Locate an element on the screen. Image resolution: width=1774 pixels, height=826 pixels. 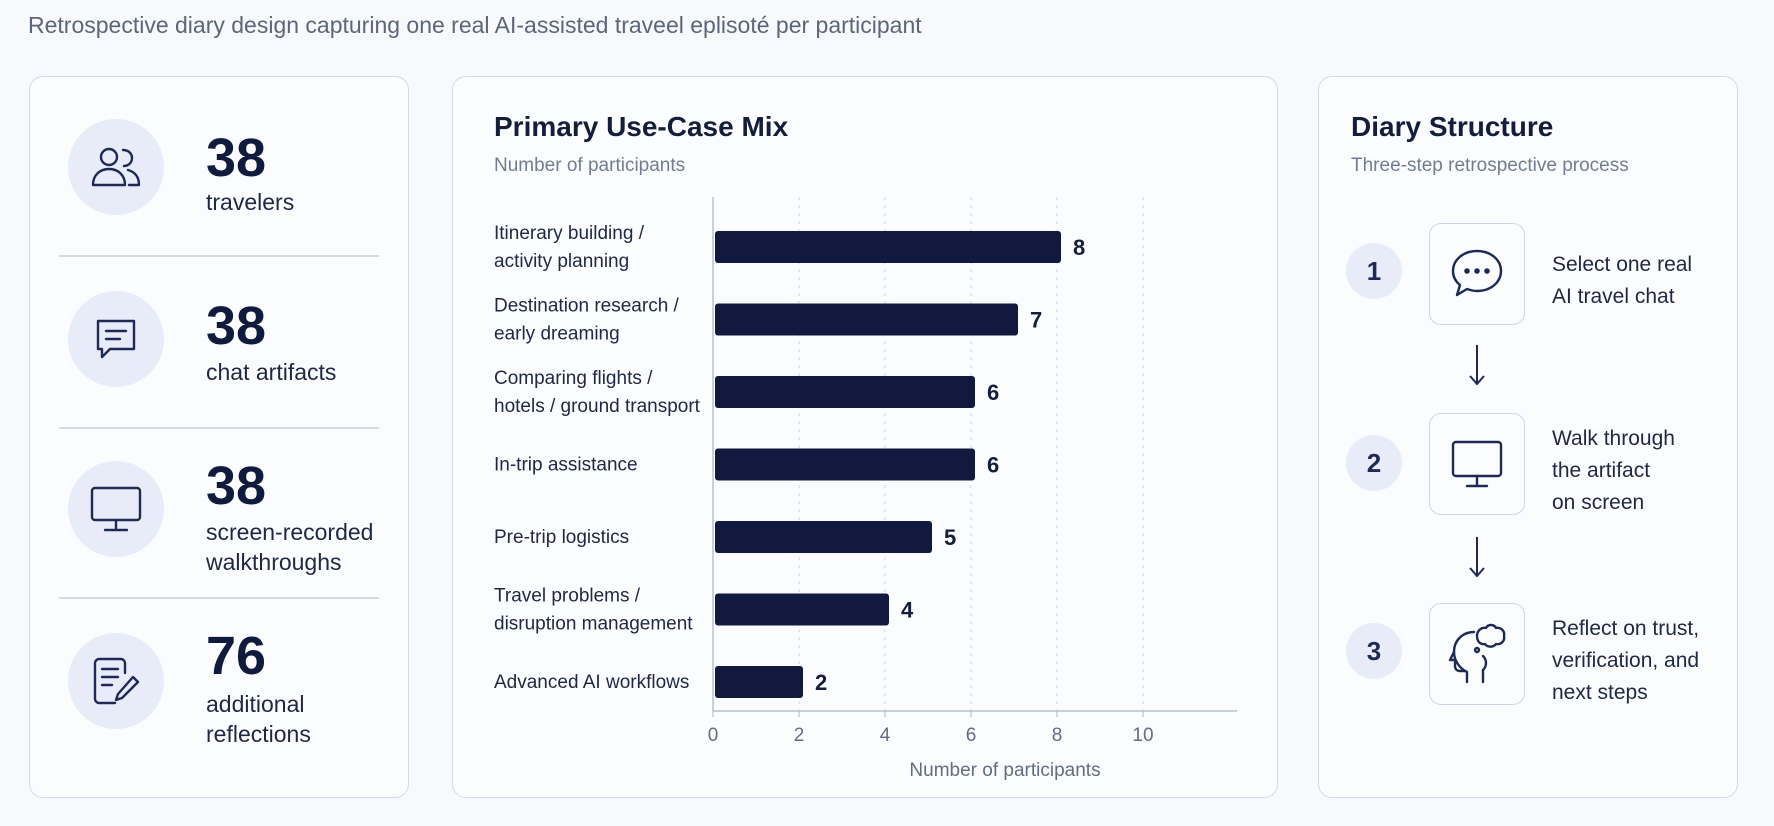
step-number: 3 is located at coordinates (1374, 651).